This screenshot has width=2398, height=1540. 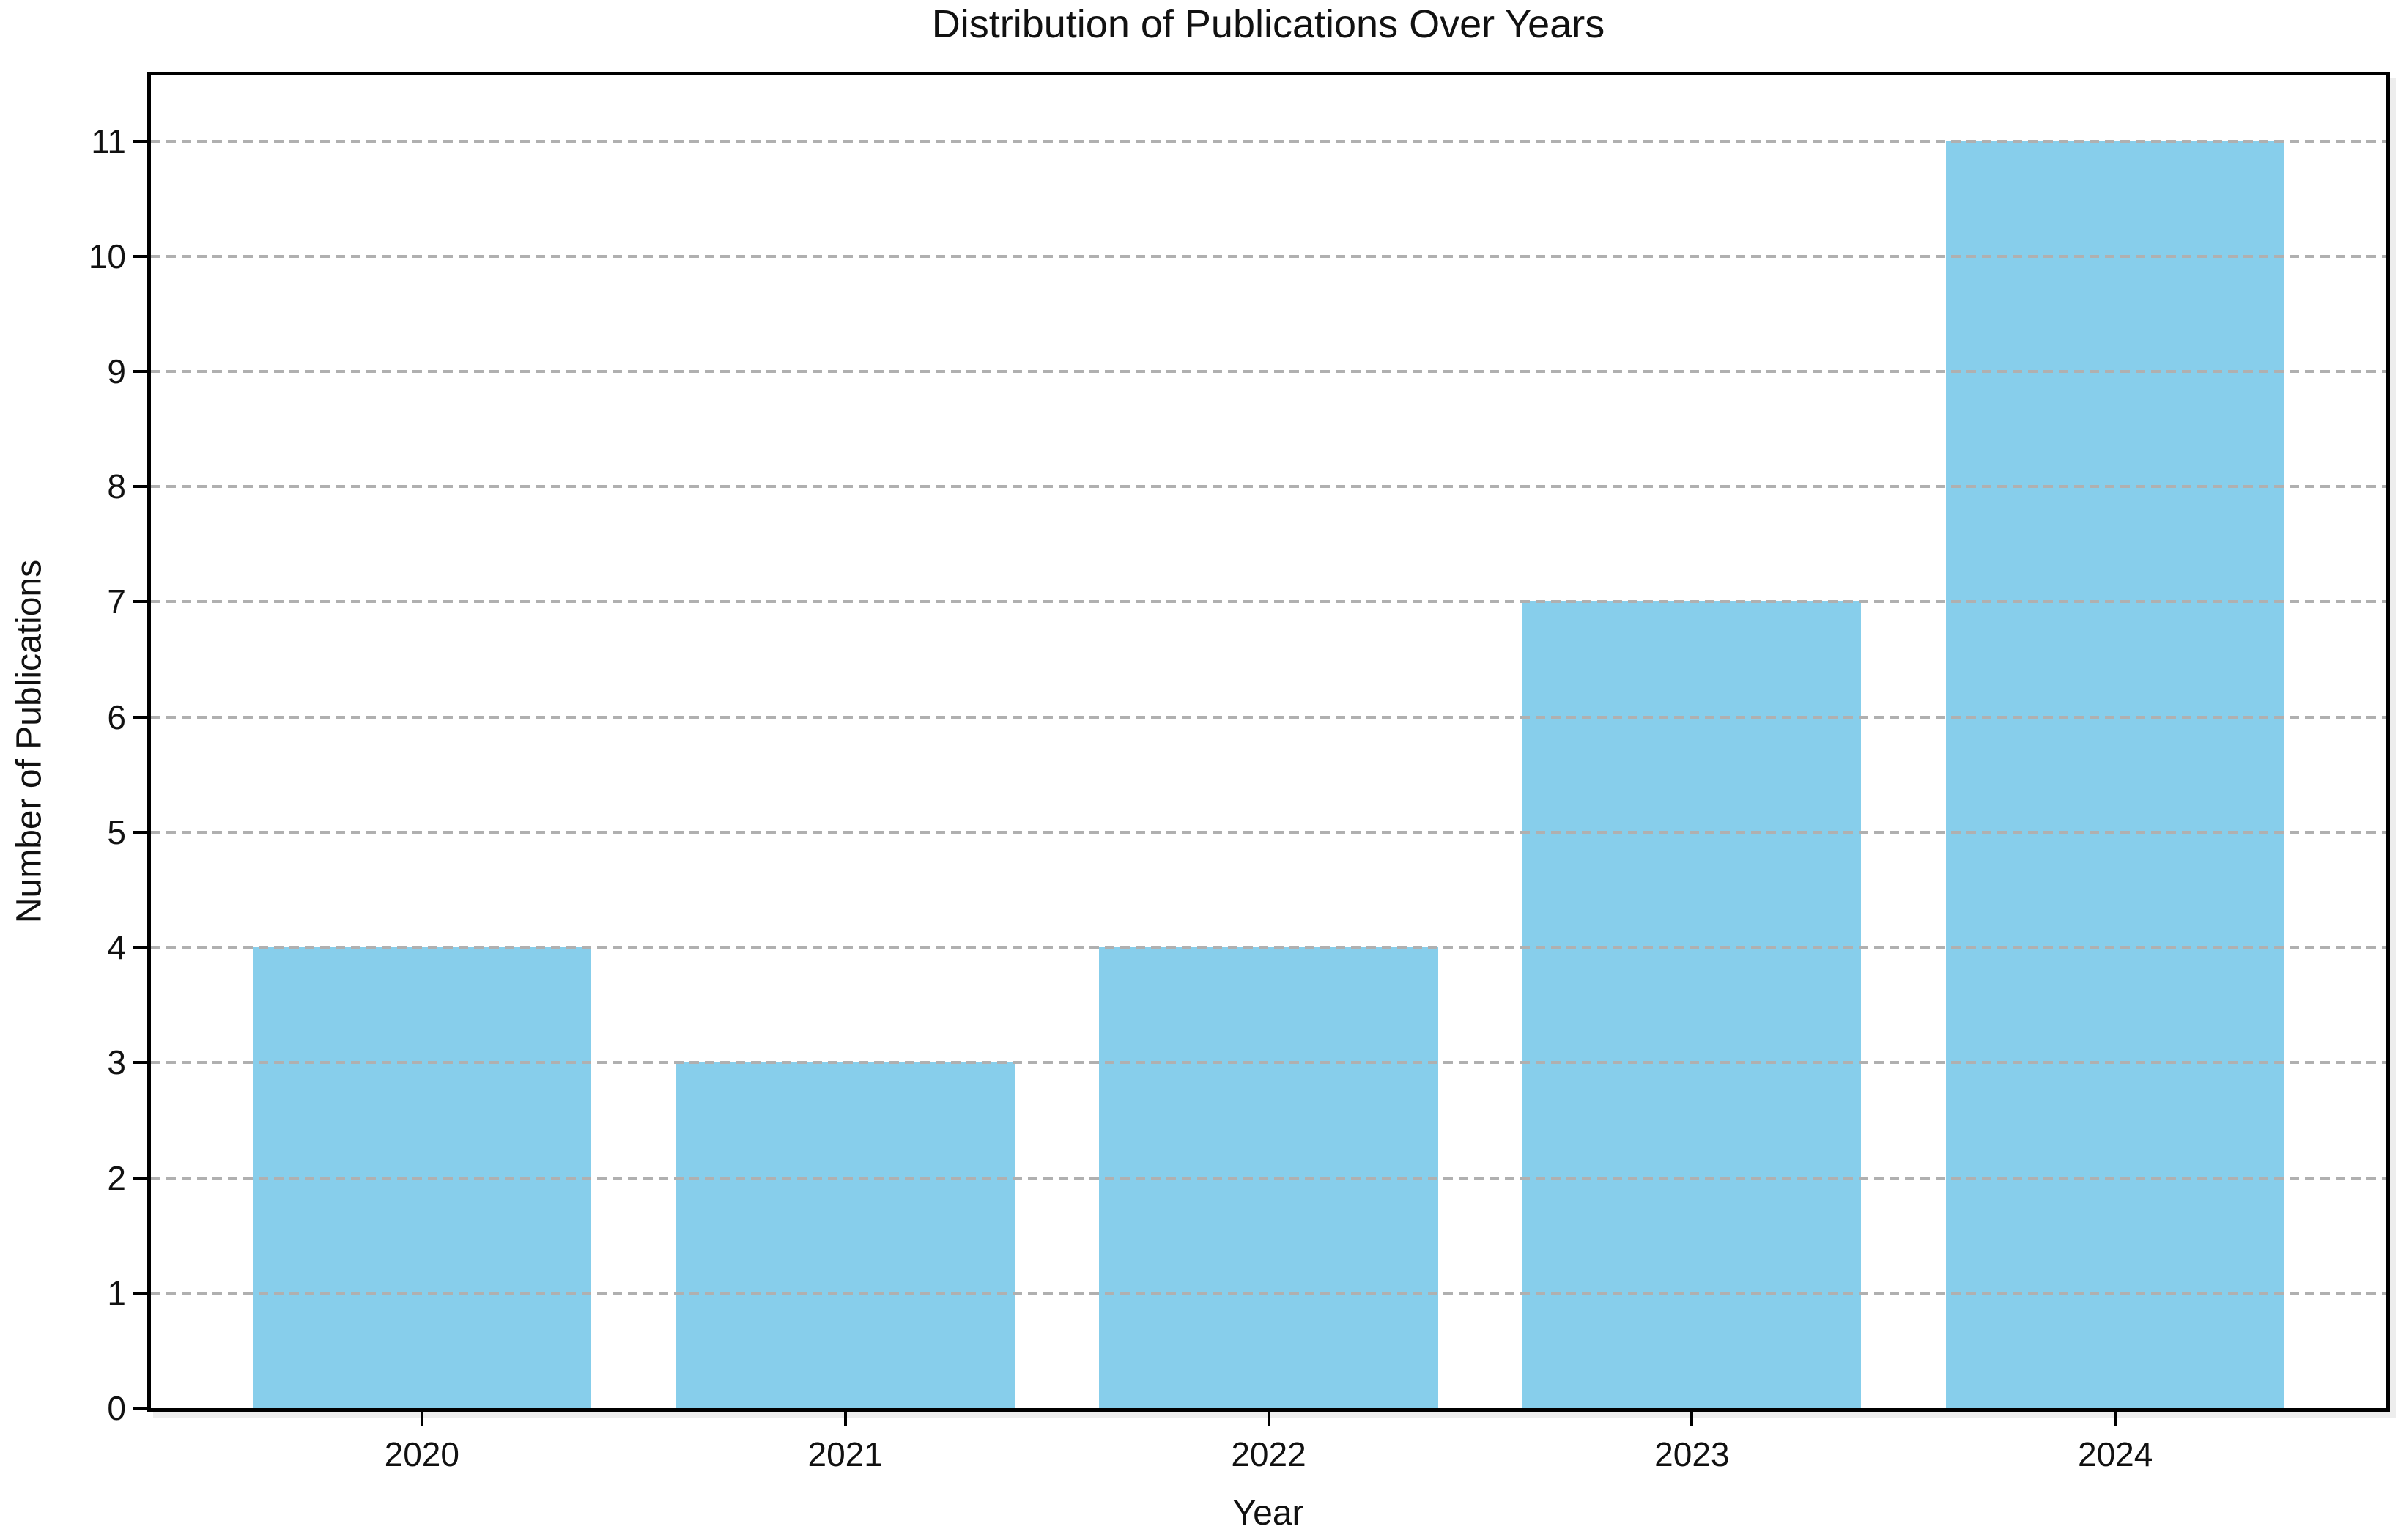 What do you see at coordinates (116, 601) in the screenshot?
I see `y-tick-label-7: 7` at bounding box center [116, 601].